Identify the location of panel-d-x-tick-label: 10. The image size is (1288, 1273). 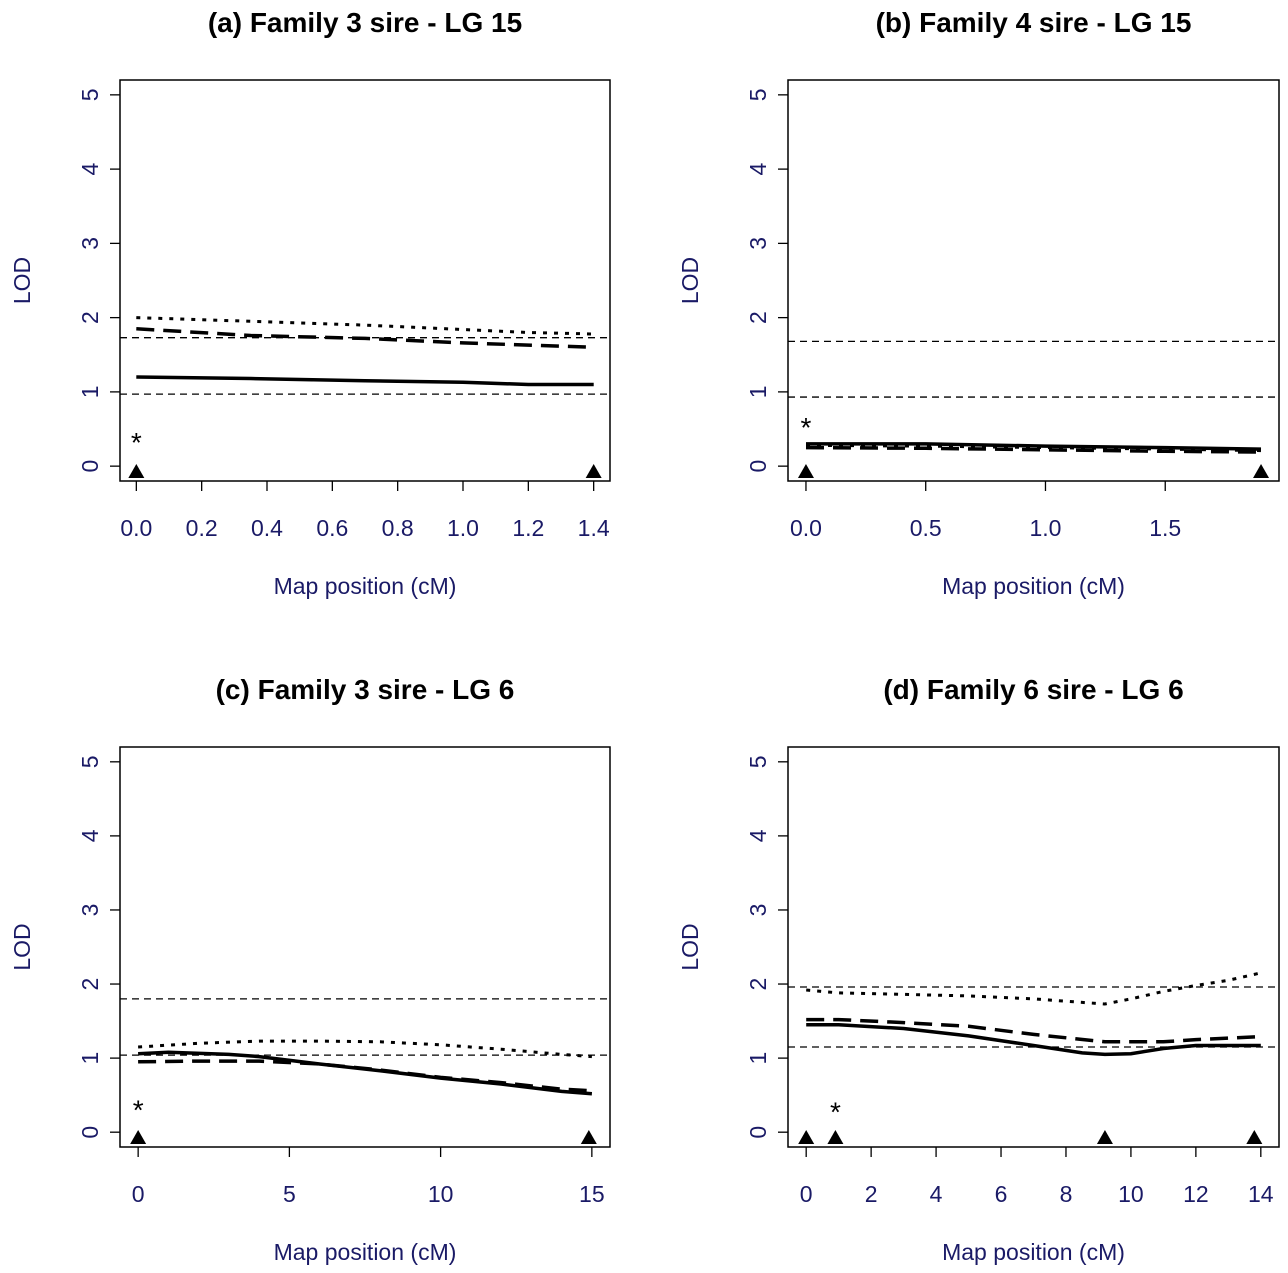
(1131, 1194).